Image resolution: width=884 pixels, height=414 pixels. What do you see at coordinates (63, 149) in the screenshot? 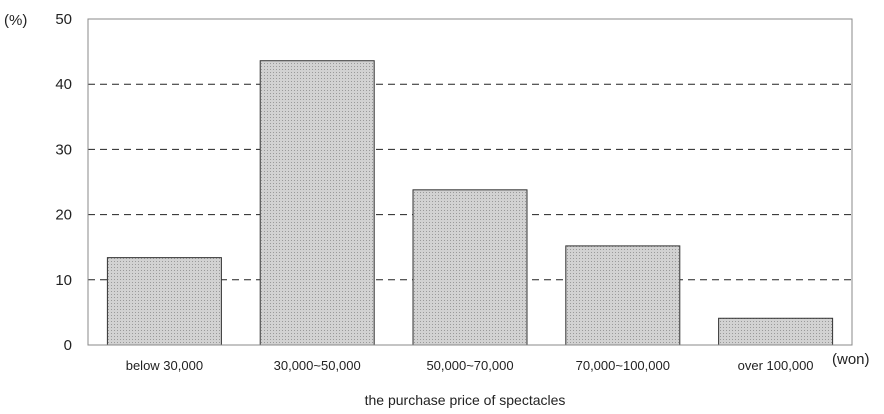
I see `y-tick-label-30: 30` at bounding box center [63, 149].